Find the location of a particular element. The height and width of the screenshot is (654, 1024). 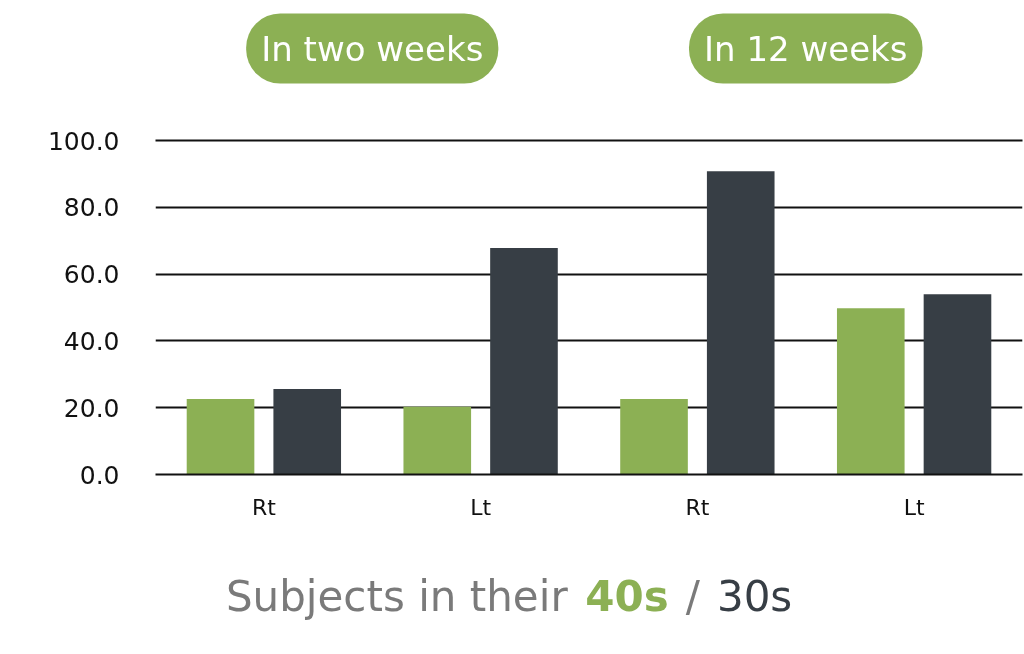

legend-title: Subjects in their is located at coordinates (397, 596).